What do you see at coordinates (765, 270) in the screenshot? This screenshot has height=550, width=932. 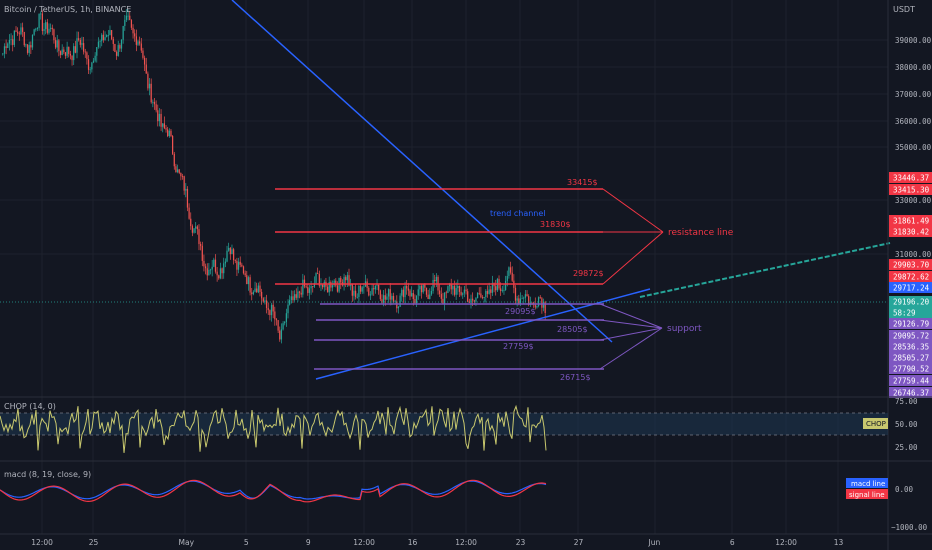 I see `projection-line` at bounding box center [765, 270].